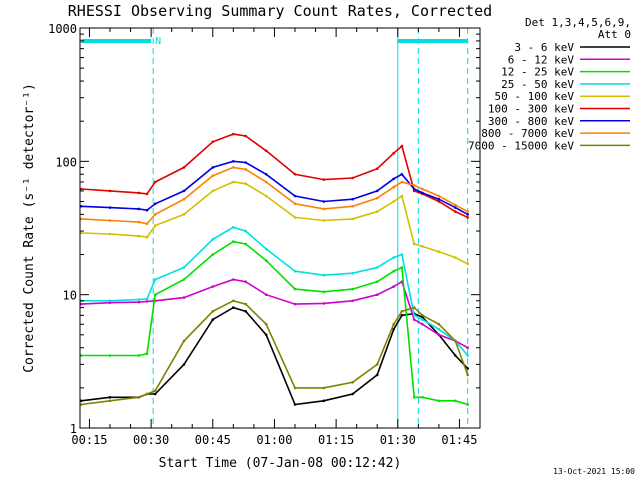 The image size is (640, 485). I want to click on x-tick-label: 01:15, so click(336, 440).